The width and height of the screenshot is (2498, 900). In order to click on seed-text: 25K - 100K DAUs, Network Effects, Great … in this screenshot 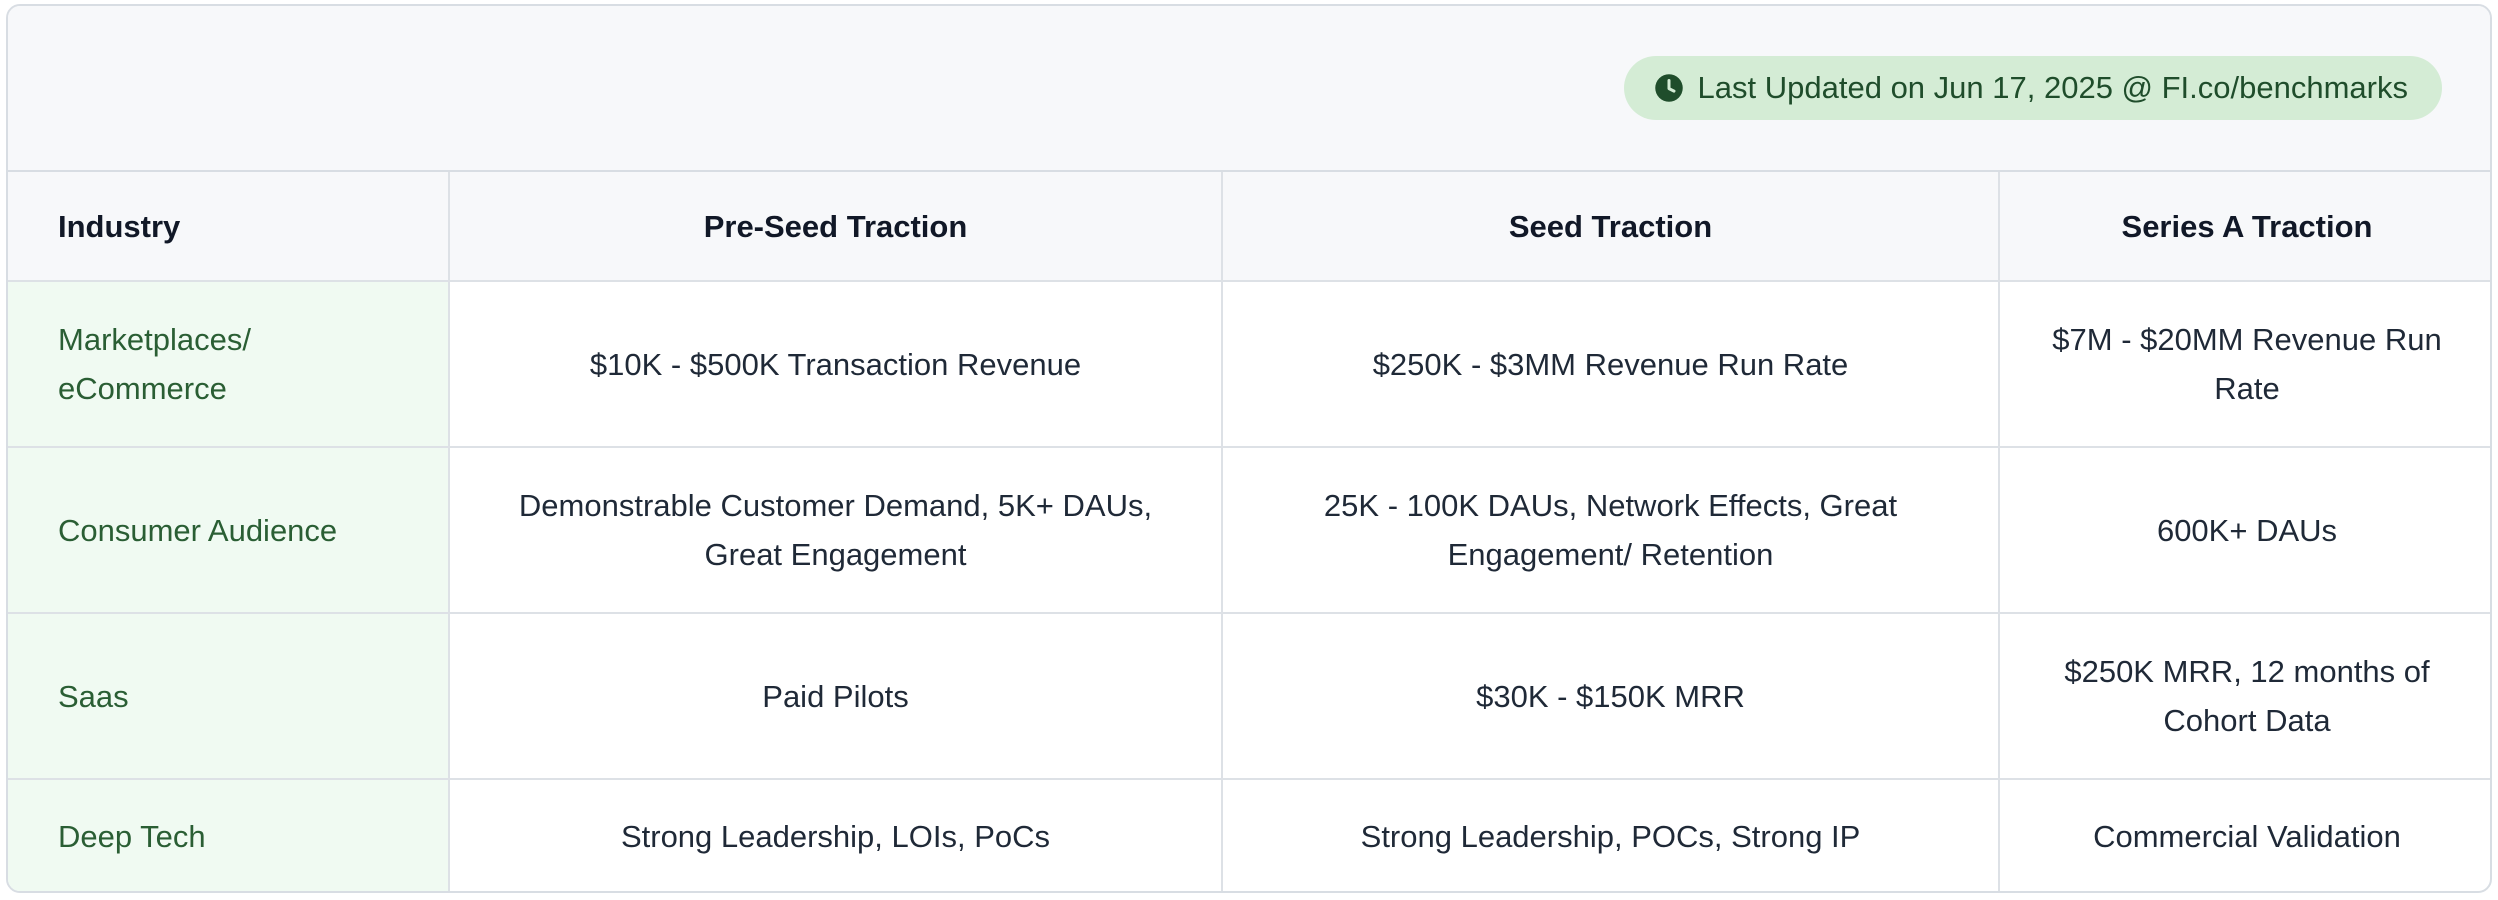, I will do `click(1610, 530)`.